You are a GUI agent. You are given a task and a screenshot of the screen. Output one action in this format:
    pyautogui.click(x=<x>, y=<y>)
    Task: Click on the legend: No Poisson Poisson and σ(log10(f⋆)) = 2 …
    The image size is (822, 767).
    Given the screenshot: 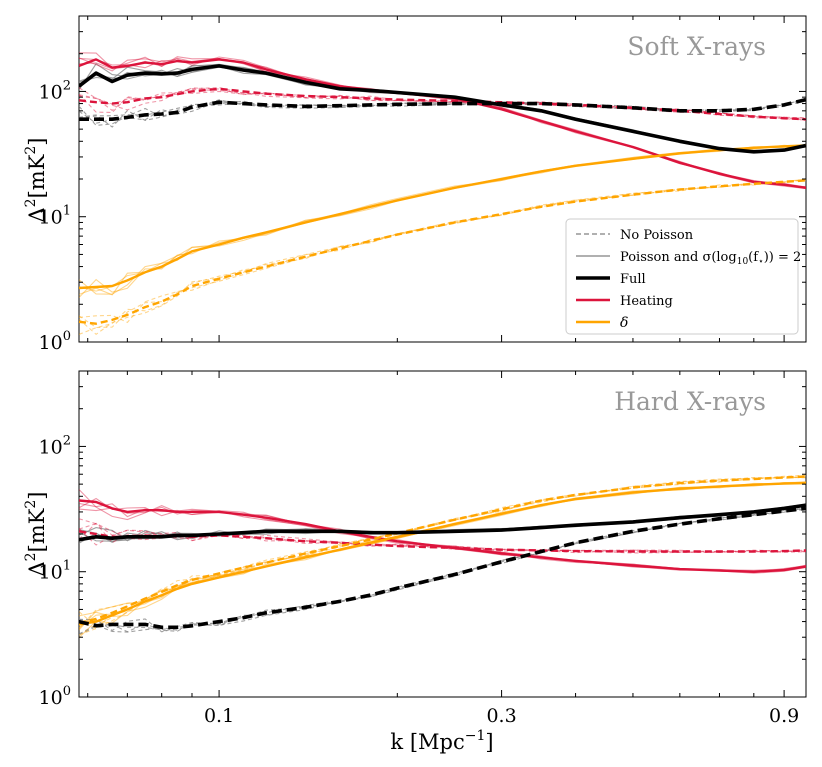 What is the action you would take?
    pyautogui.click(x=683, y=276)
    